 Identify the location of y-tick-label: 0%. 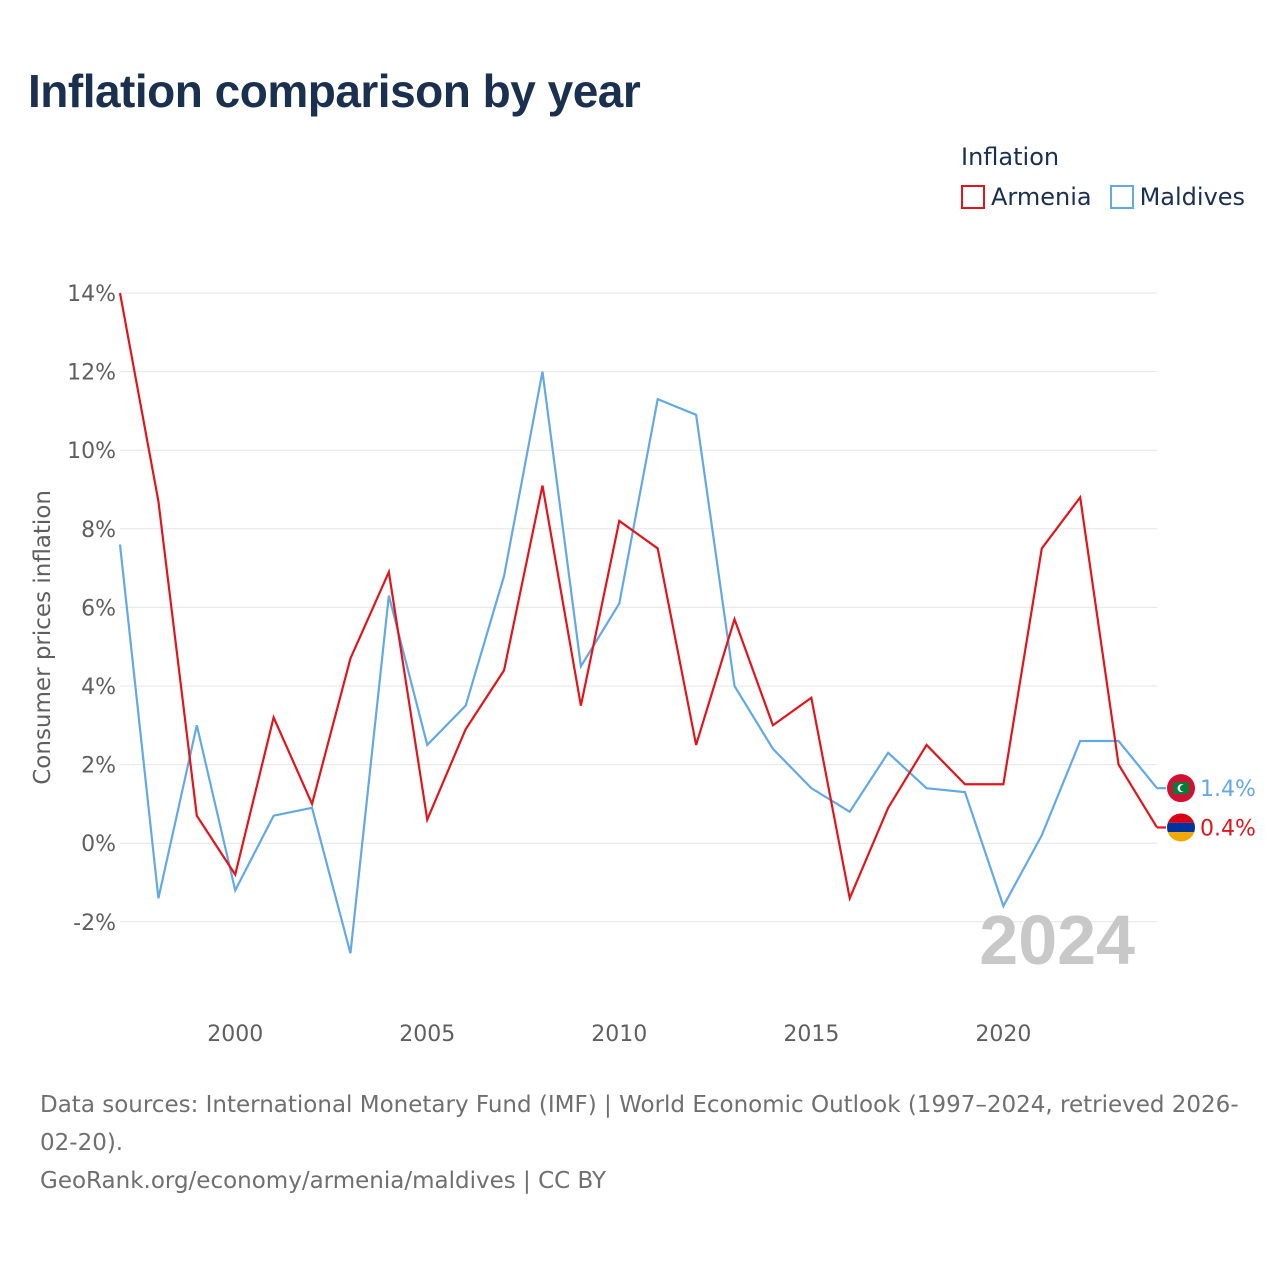
(98, 844).